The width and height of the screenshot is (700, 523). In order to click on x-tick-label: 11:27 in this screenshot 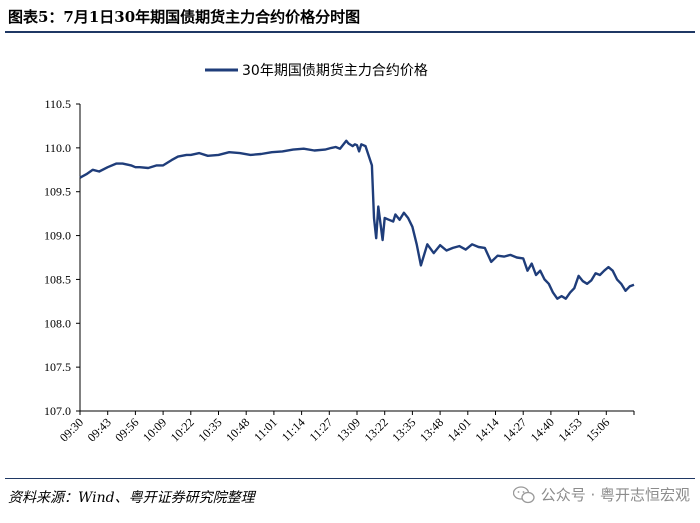, I will do `click(321, 429)`.